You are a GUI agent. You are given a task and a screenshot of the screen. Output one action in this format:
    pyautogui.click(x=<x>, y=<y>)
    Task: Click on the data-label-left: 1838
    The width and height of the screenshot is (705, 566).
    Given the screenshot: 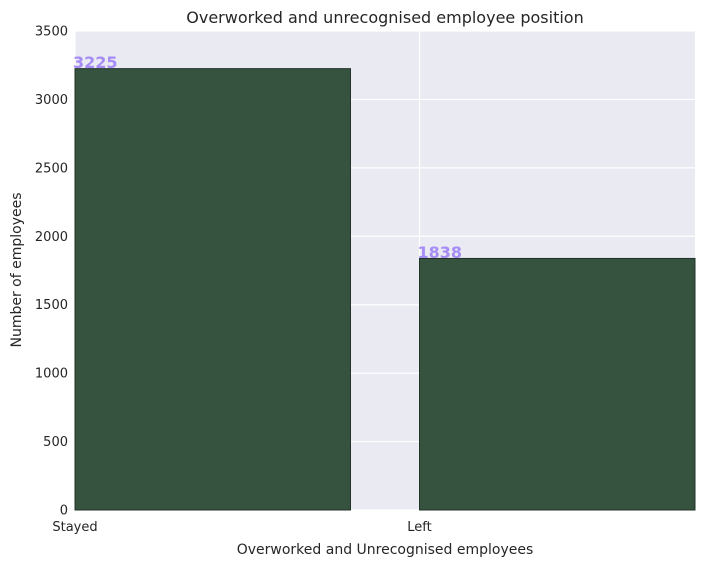 What is the action you would take?
    pyautogui.click(x=440, y=252)
    